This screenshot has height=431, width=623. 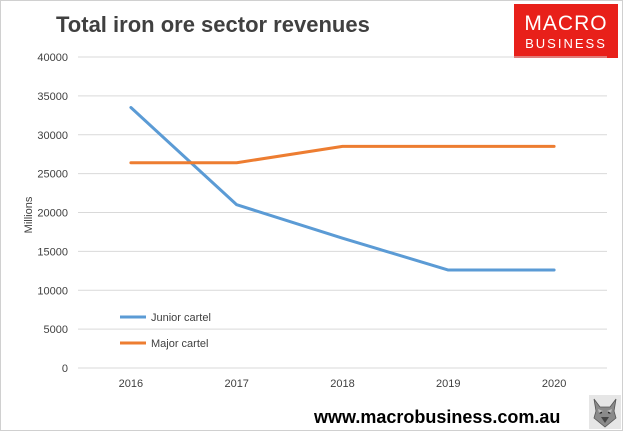 I want to click on y-axis-ticks: 0 5000 10000 15000 20000 25000 30000 35000 40000, so click(x=52, y=213).